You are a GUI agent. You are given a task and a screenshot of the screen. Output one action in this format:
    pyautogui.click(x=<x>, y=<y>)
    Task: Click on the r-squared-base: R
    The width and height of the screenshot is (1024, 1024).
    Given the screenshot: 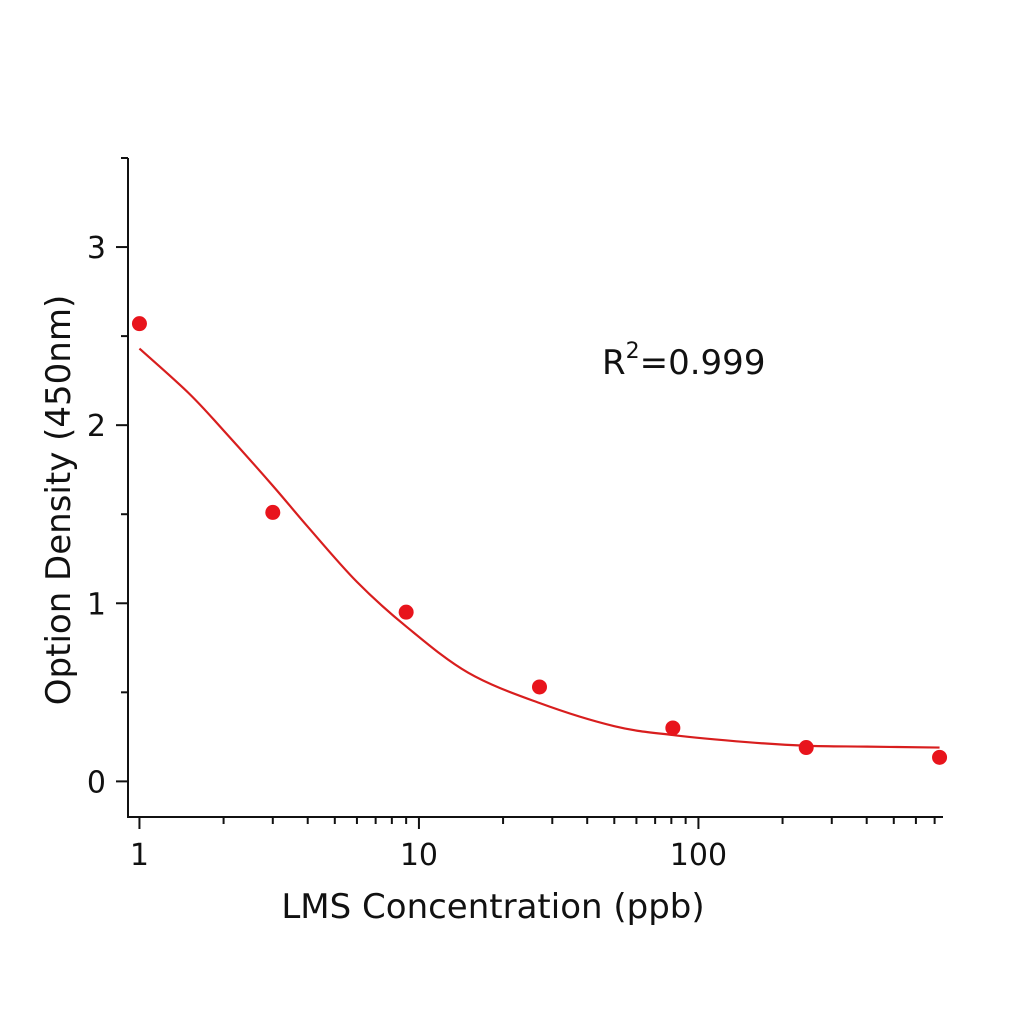 What is the action you would take?
    pyautogui.click(x=614, y=363)
    